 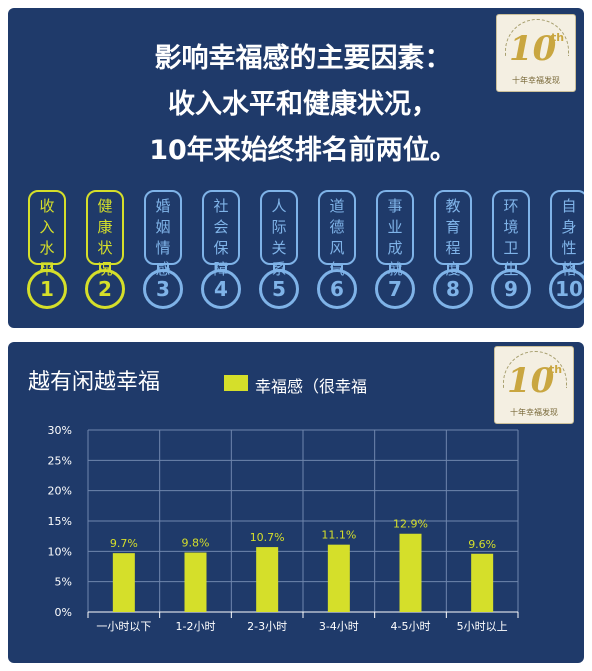 What do you see at coordinates (453, 234) in the screenshot?
I see `factor-pill-8: 教育程度` at bounding box center [453, 234].